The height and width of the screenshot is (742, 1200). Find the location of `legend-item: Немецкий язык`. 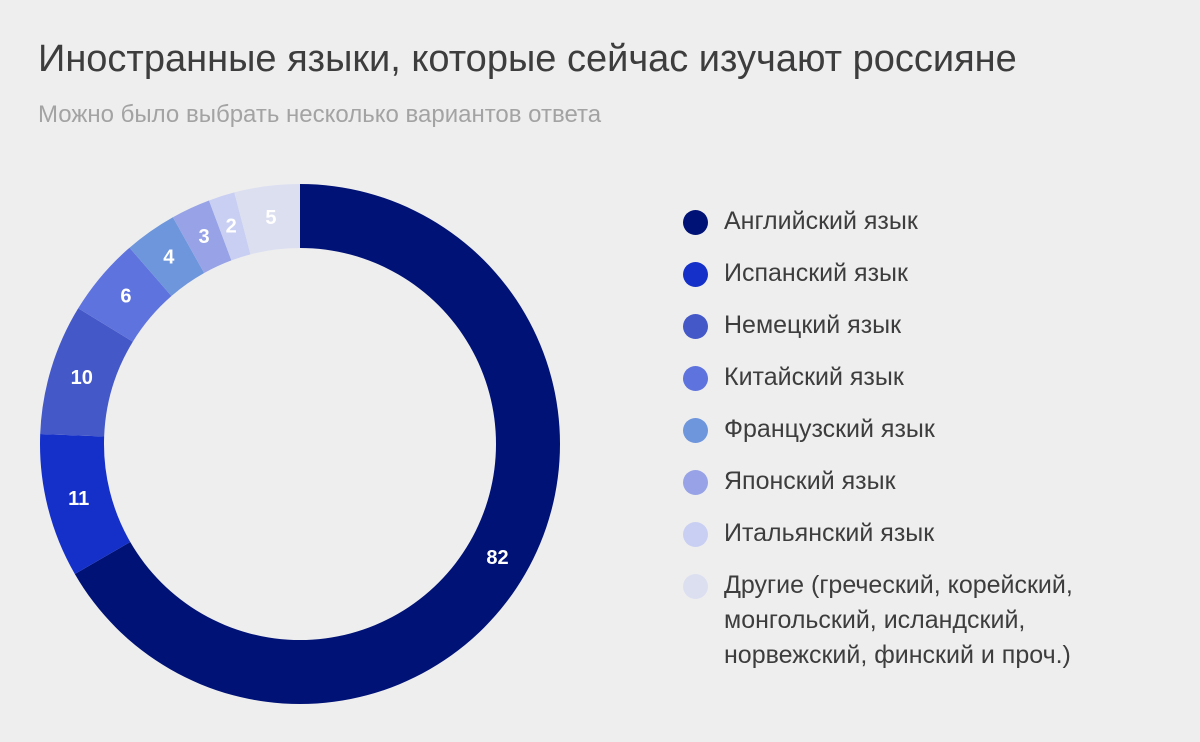

legend-item: Немецкий язык is located at coordinates (878, 325).